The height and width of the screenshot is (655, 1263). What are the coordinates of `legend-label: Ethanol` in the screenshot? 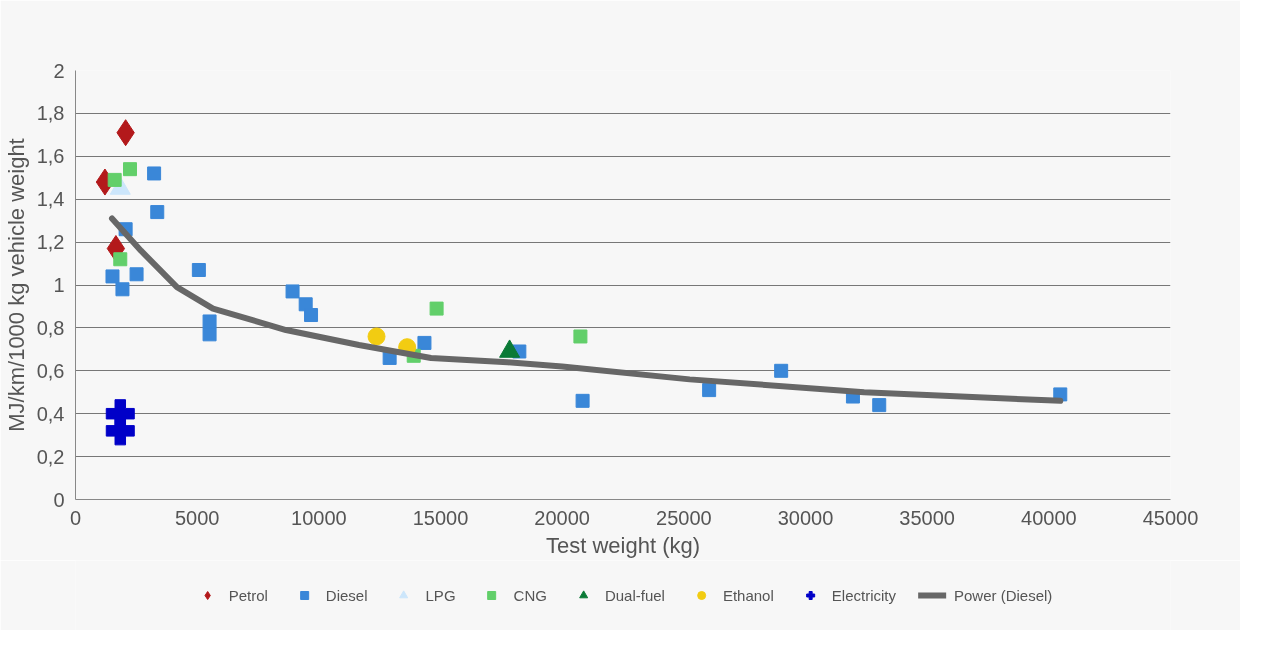 It's located at (748, 595).